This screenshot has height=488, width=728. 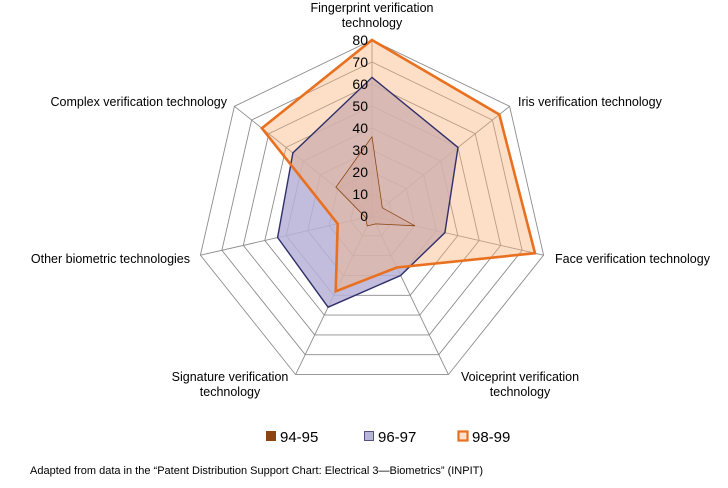 What do you see at coordinates (360, 106) in the screenshot?
I see `tick-label: 50` at bounding box center [360, 106].